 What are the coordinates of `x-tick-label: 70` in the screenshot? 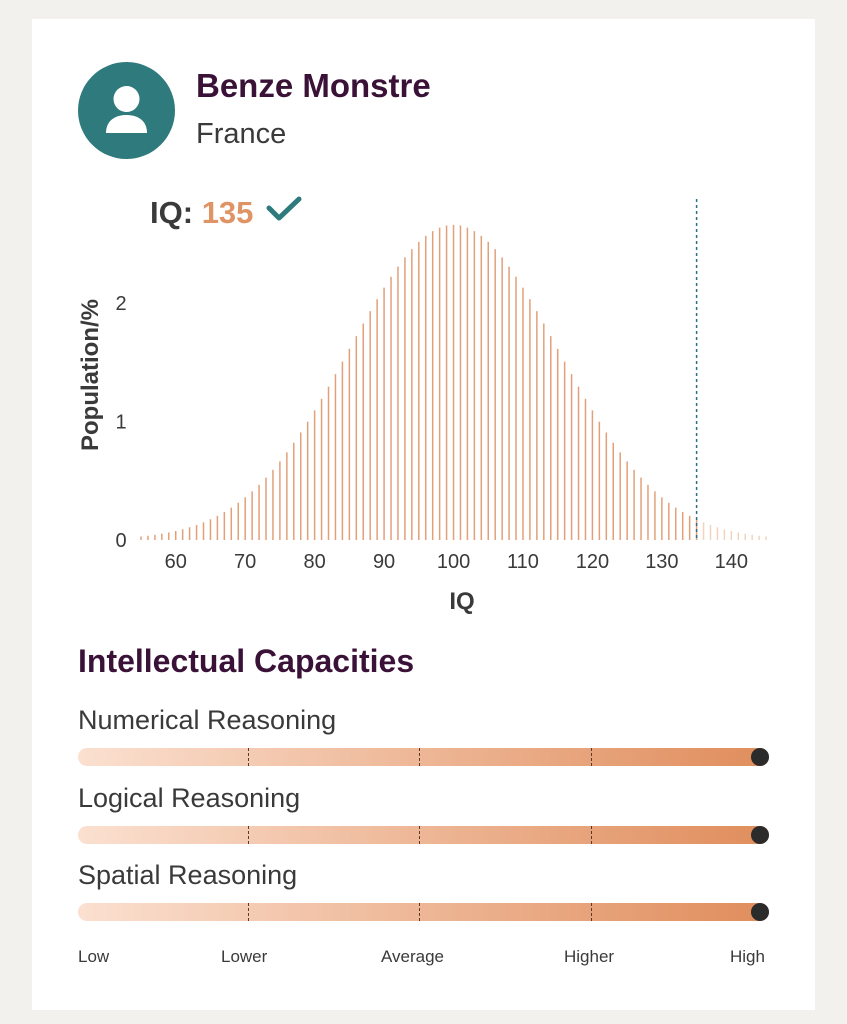 It's located at (245, 562).